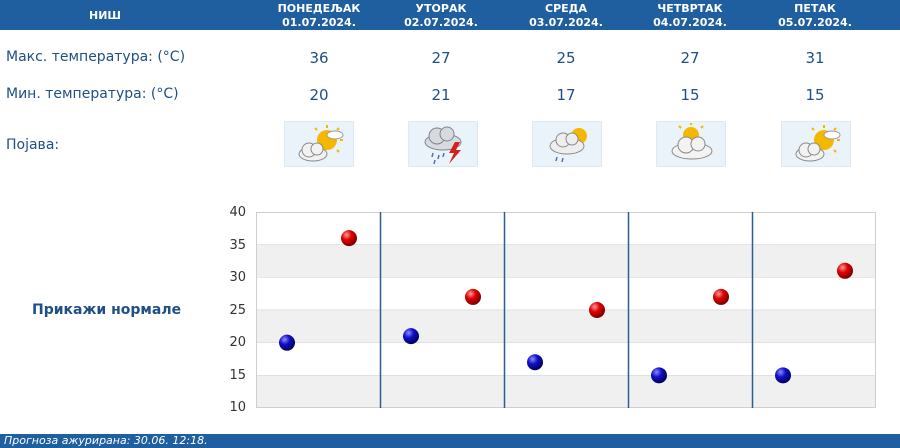  What do you see at coordinates (691, 144) in the screenshot?
I see `cloud-sun-icon` at bounding box center [691, 144].